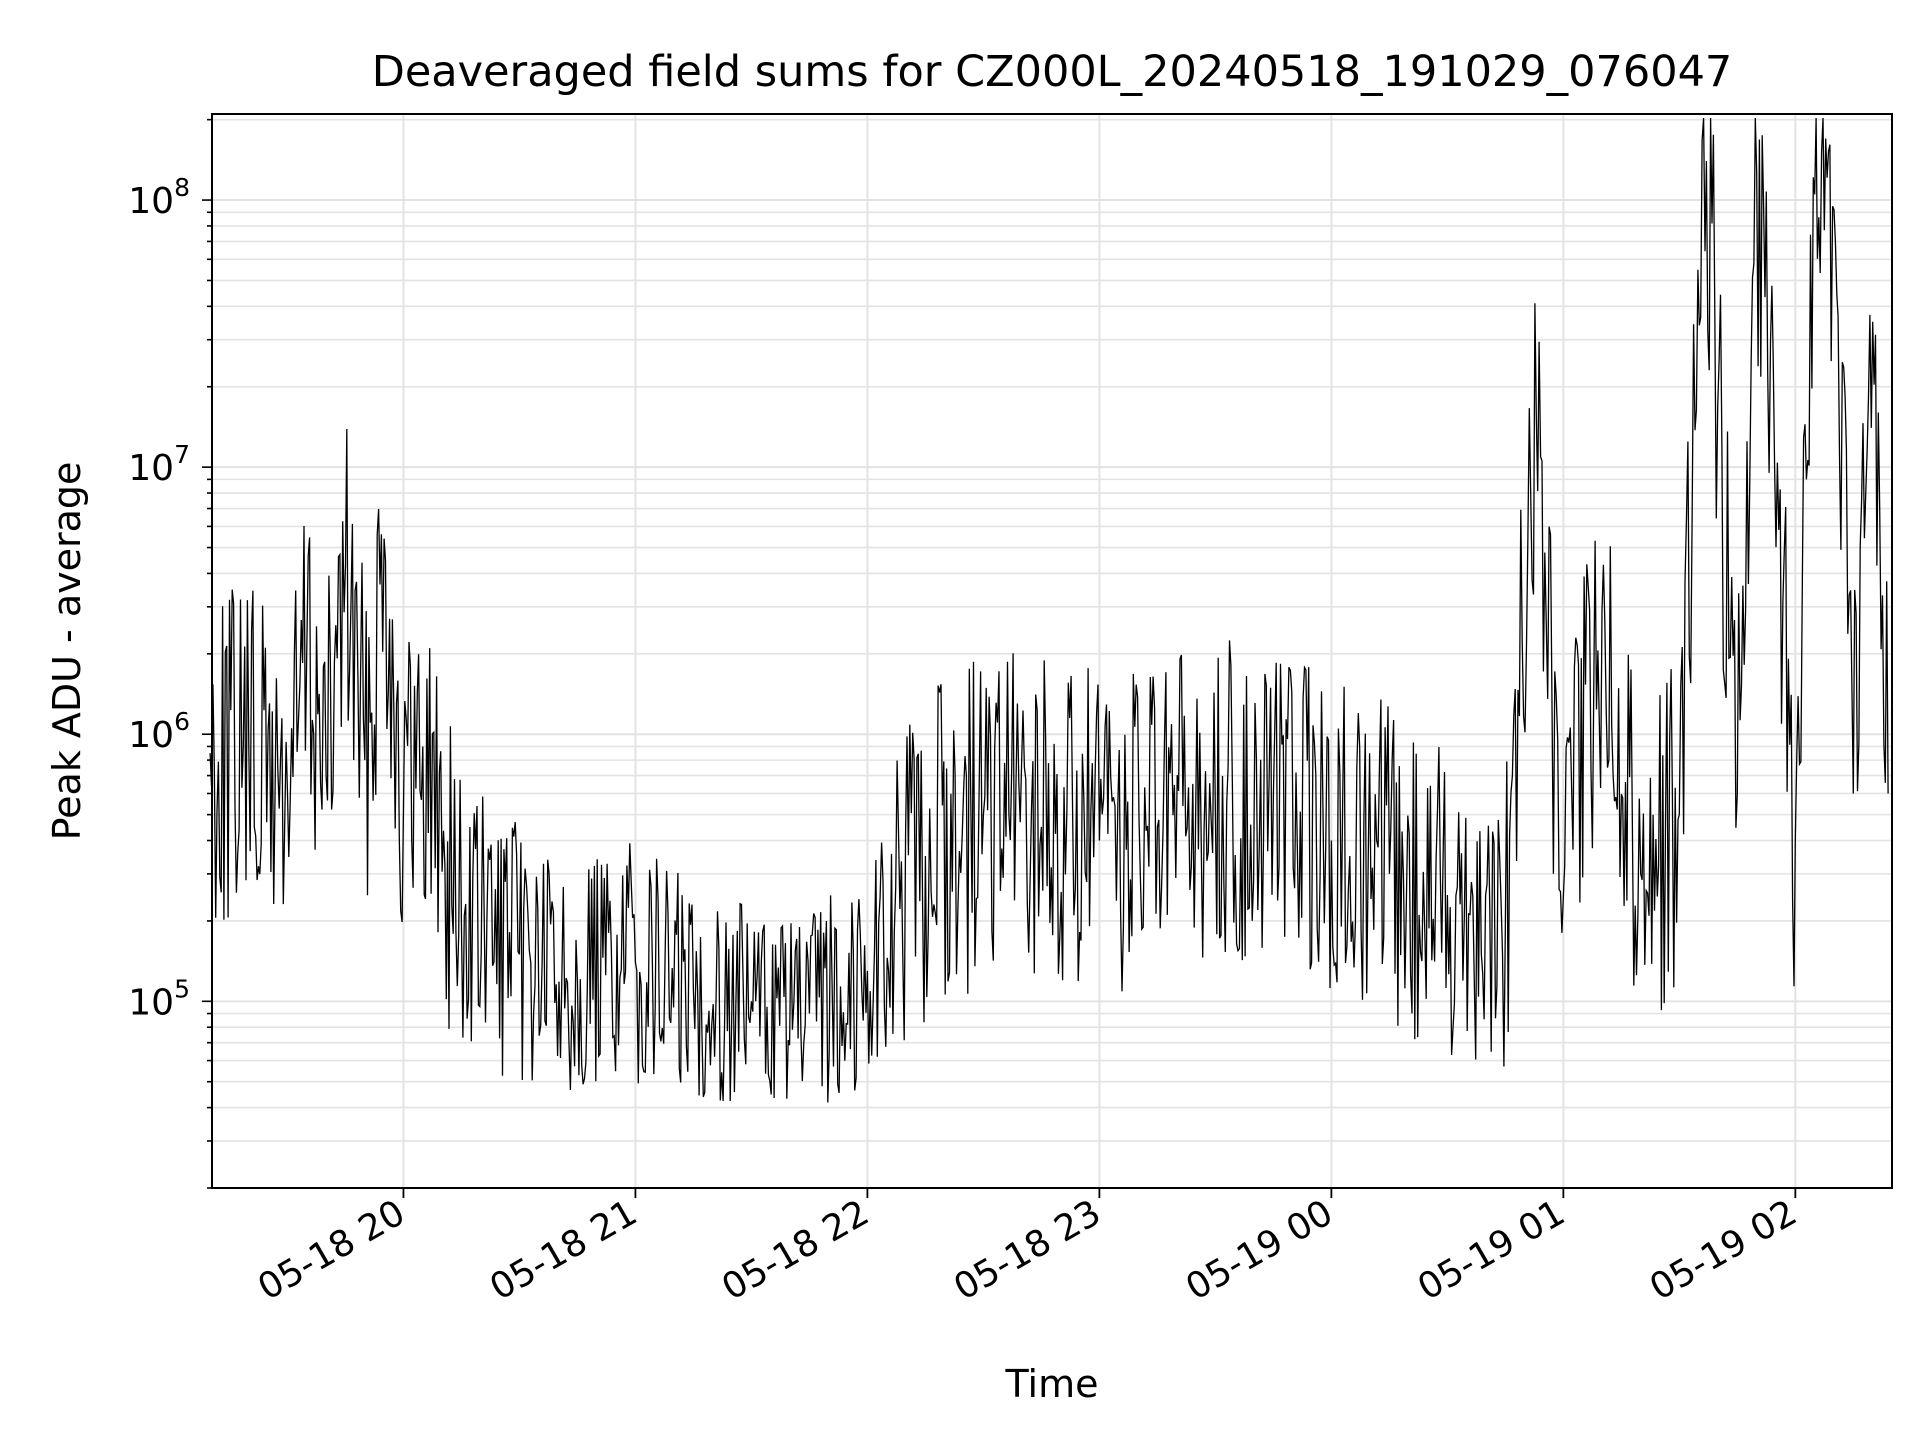 The height and width of the screenshot is (1440, 1920). Describe the element at coordinates (1052, 1384) in the screenshot. I see `x-axis-label: Time` at that location.